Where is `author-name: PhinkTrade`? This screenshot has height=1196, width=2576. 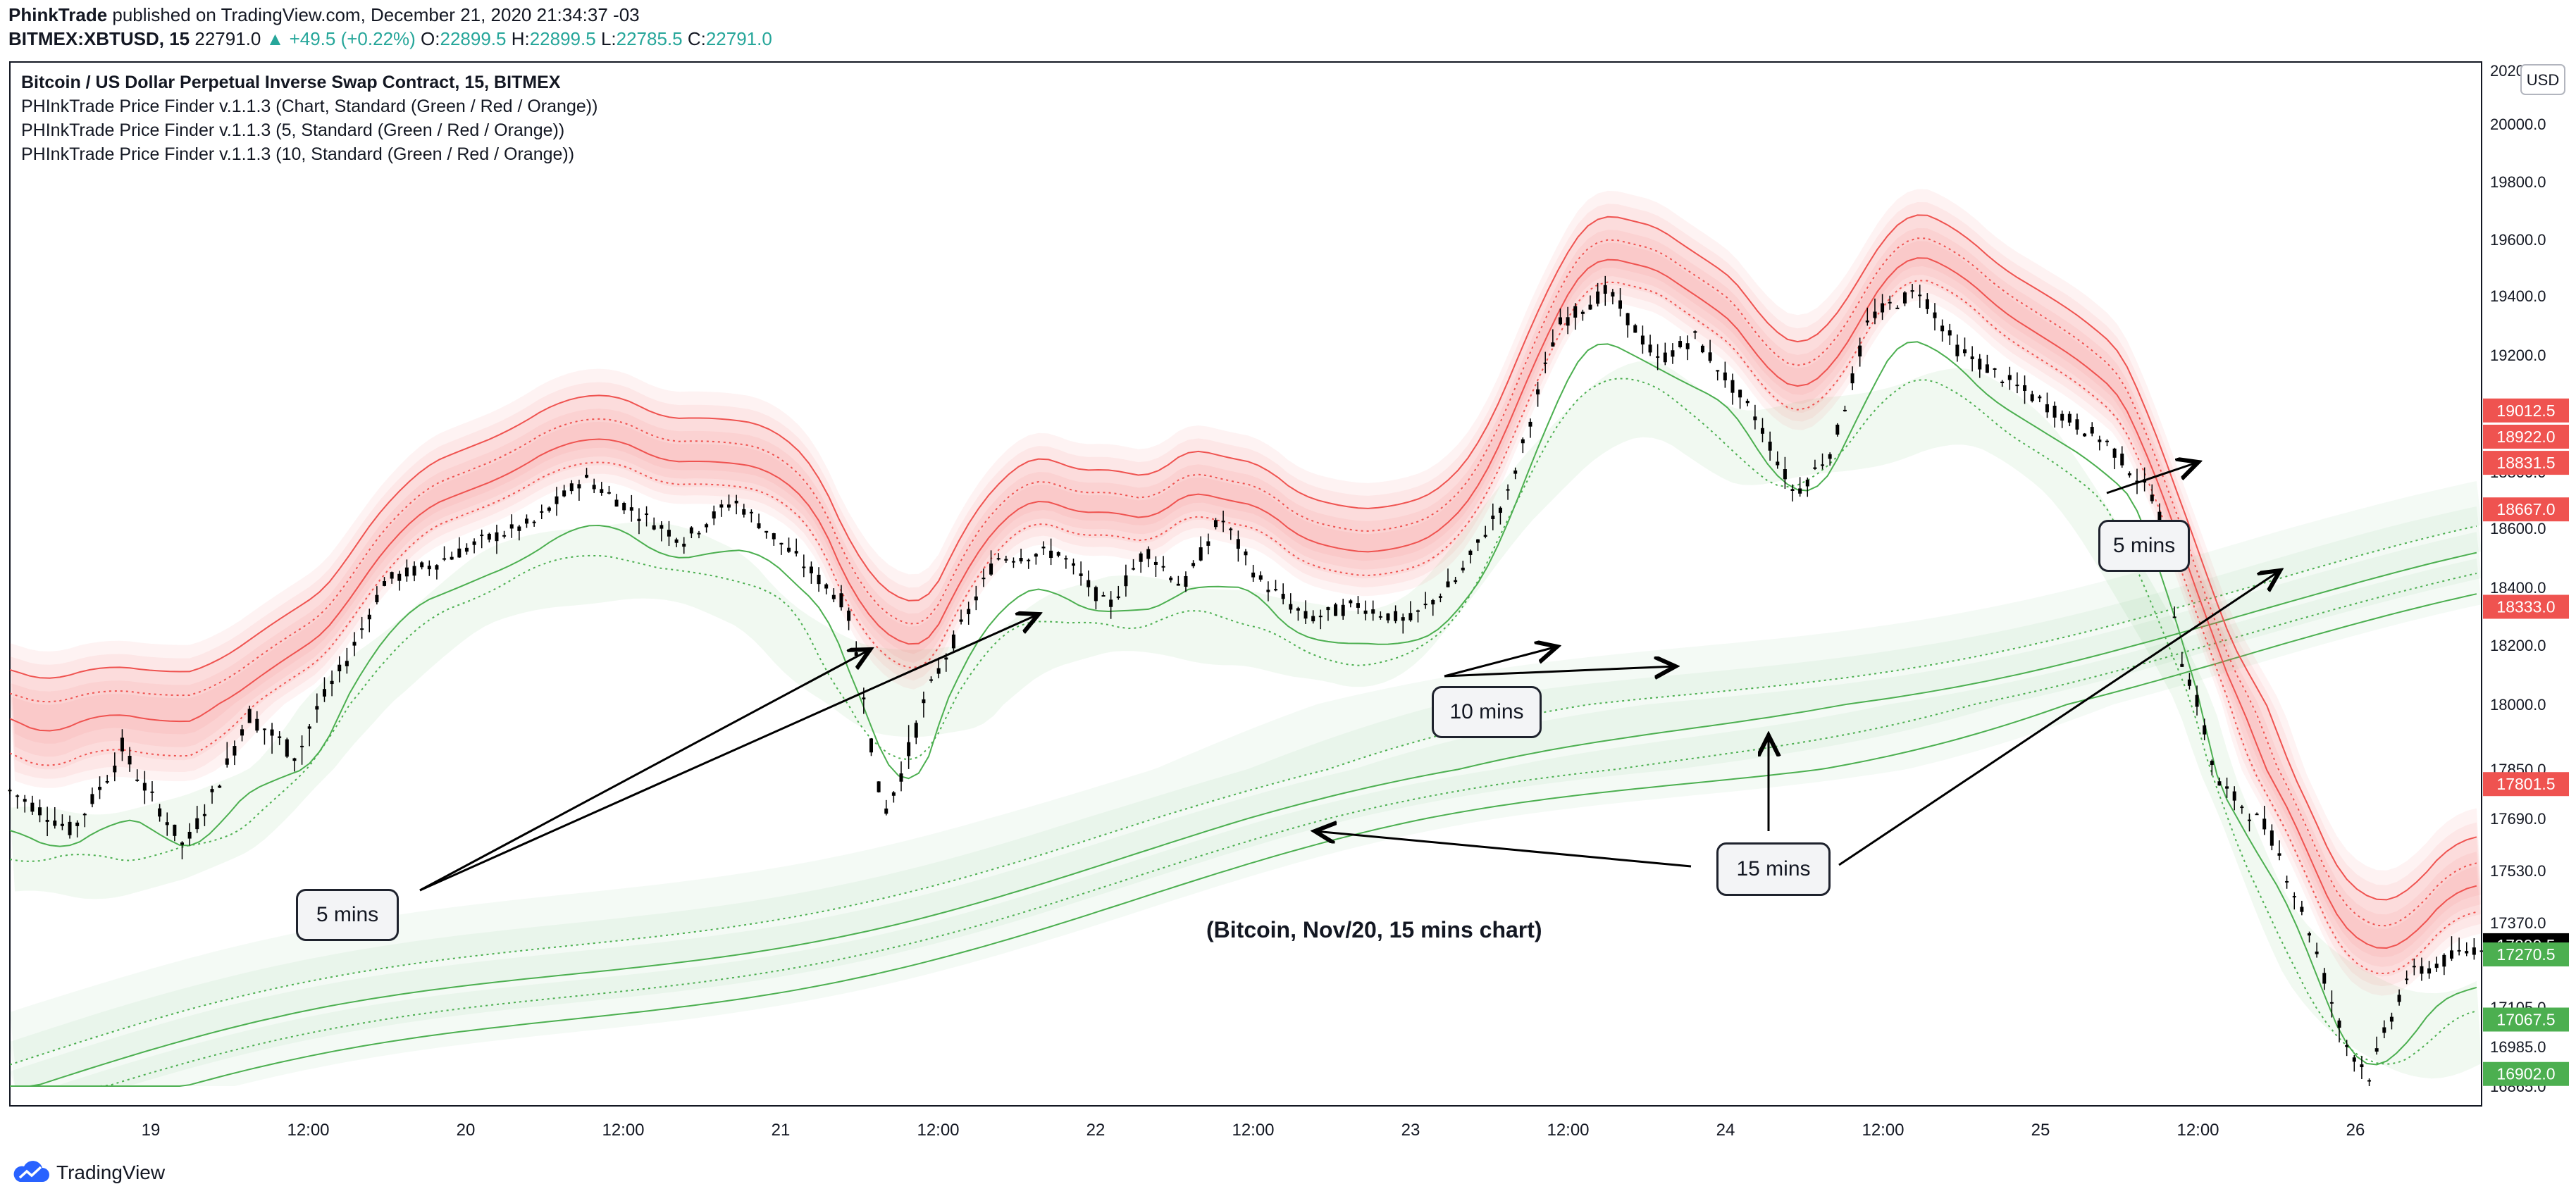
author-name: PhinkTrade is located at coordinates (58, 15).